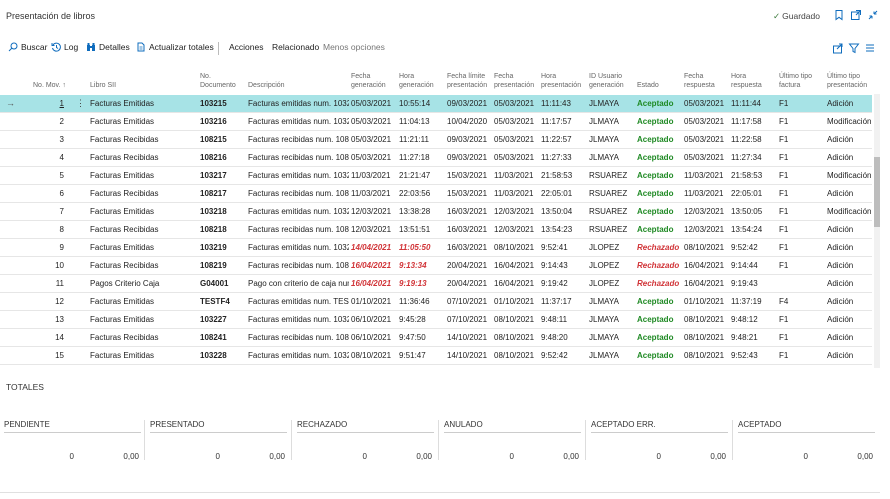  Describe the element at coordinates (514, 193) in the screenshot. I see `cell-fpres: 11/03/2021` at that location.